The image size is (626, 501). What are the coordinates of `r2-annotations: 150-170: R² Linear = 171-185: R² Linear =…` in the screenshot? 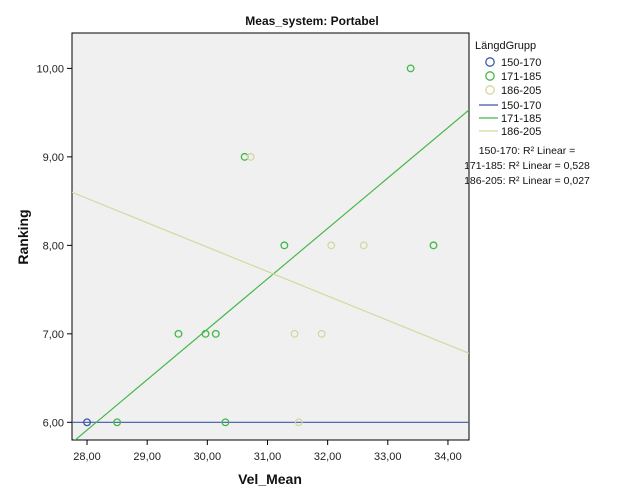 It's located at (527, 166).